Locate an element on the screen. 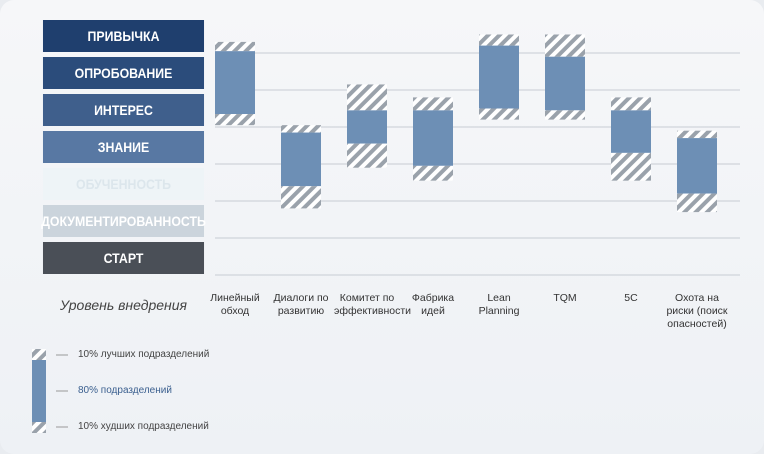 The width and height of the screenshot is (764, 454). axis-label: Уровень внедрения is located at coordinates (123, 305).